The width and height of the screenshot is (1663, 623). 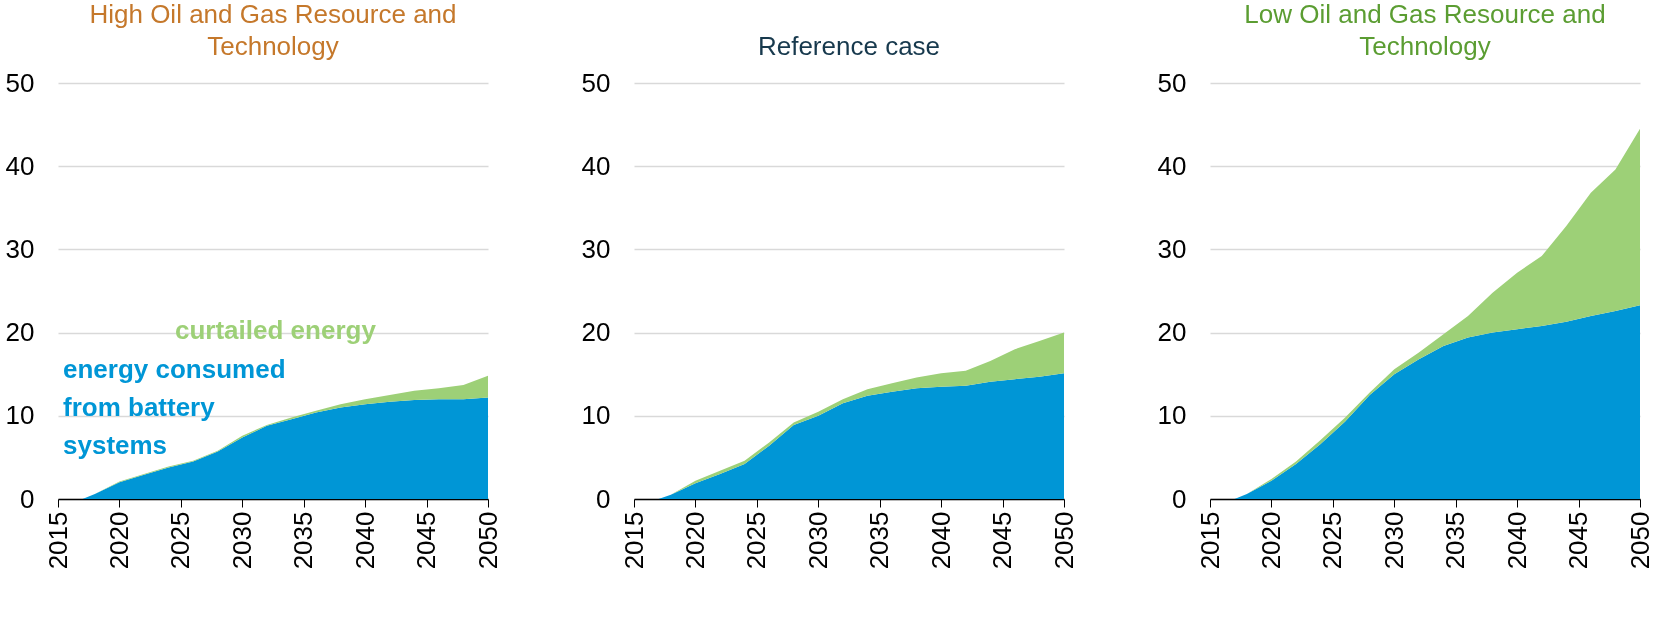 I want to click on chart-title: Low Oil and Gas Resource and Technology, so click(x=1425, y=30).